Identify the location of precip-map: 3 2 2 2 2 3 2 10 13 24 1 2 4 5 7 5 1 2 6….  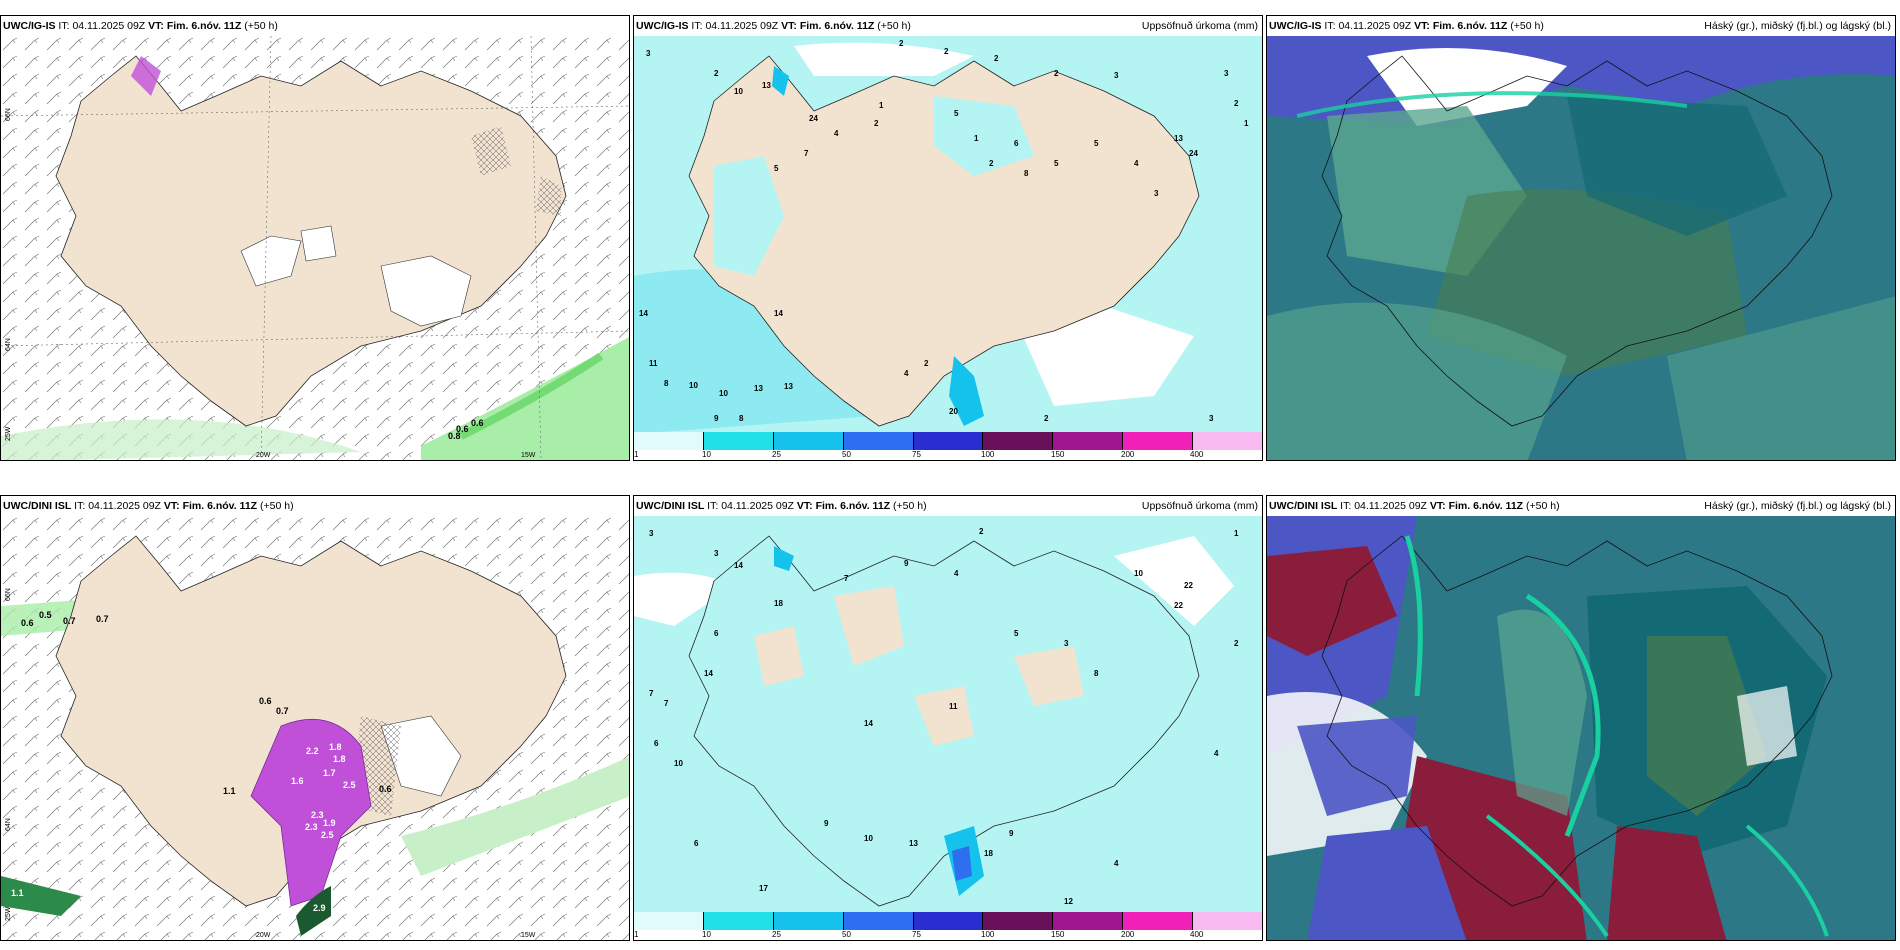
(948, 235).